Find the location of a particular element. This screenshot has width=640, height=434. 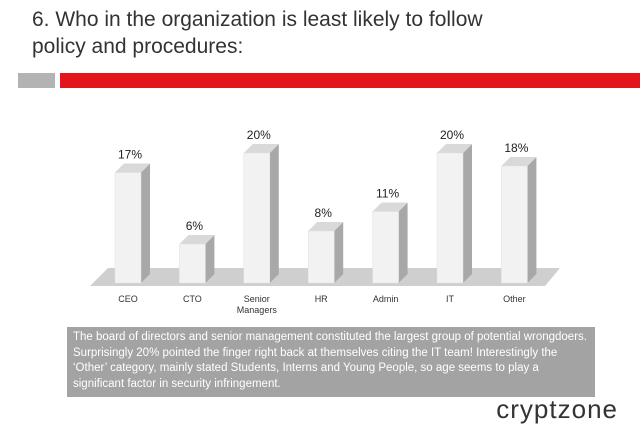

value-label: 18% is located at coordinates (516, 148).